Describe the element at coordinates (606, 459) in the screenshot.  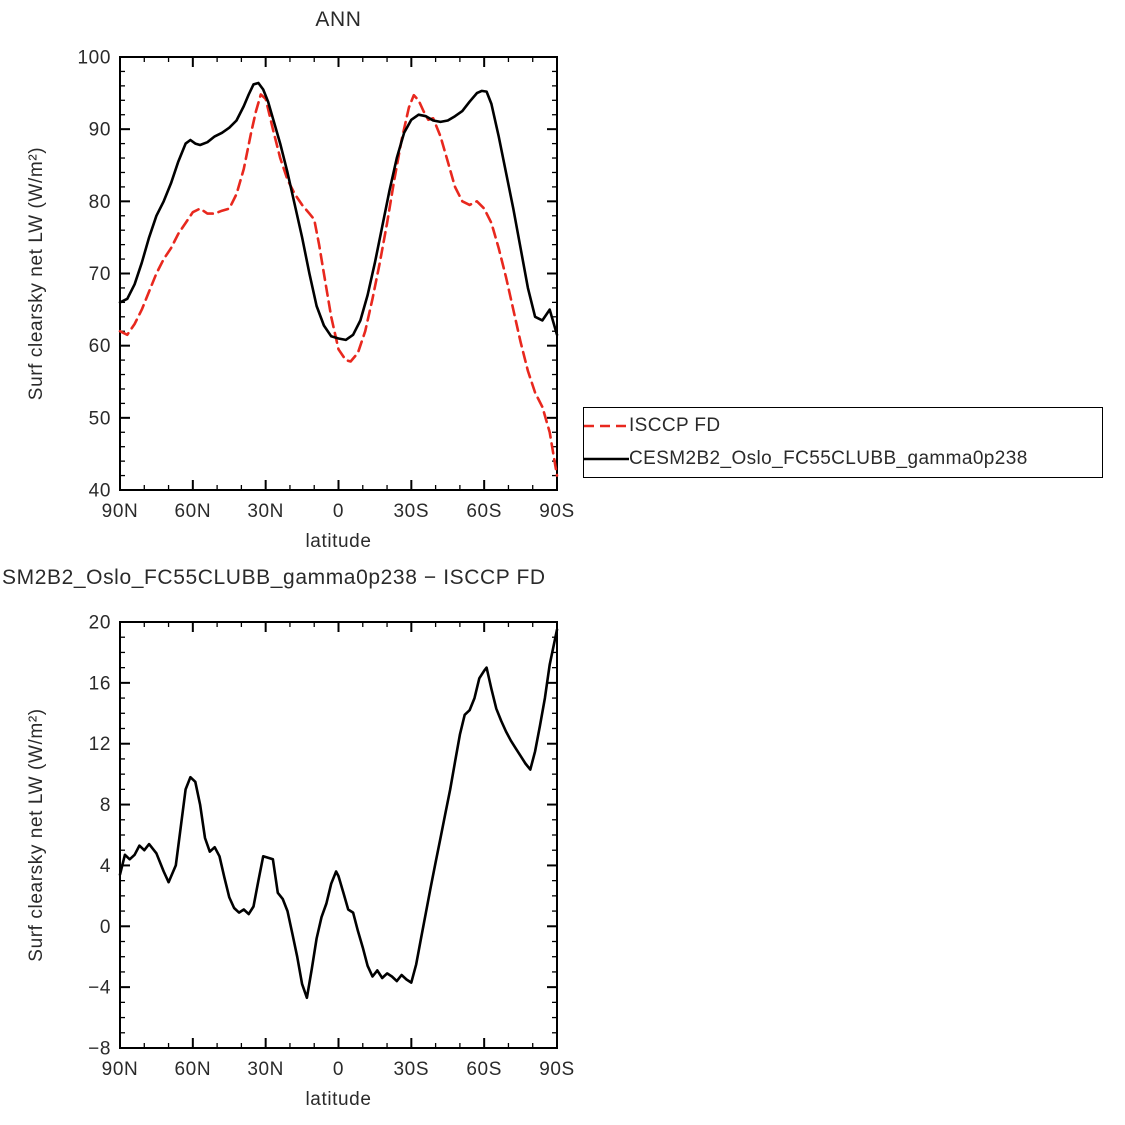
I see `legend-line-sample-solid-icon` at that location.